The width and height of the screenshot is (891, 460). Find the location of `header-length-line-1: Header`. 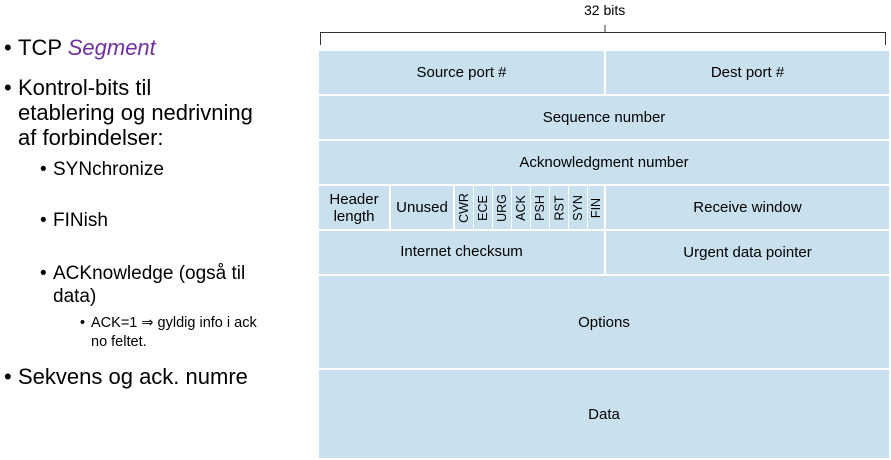

header-length-line-1: Header is located at coordinates (354, 199).